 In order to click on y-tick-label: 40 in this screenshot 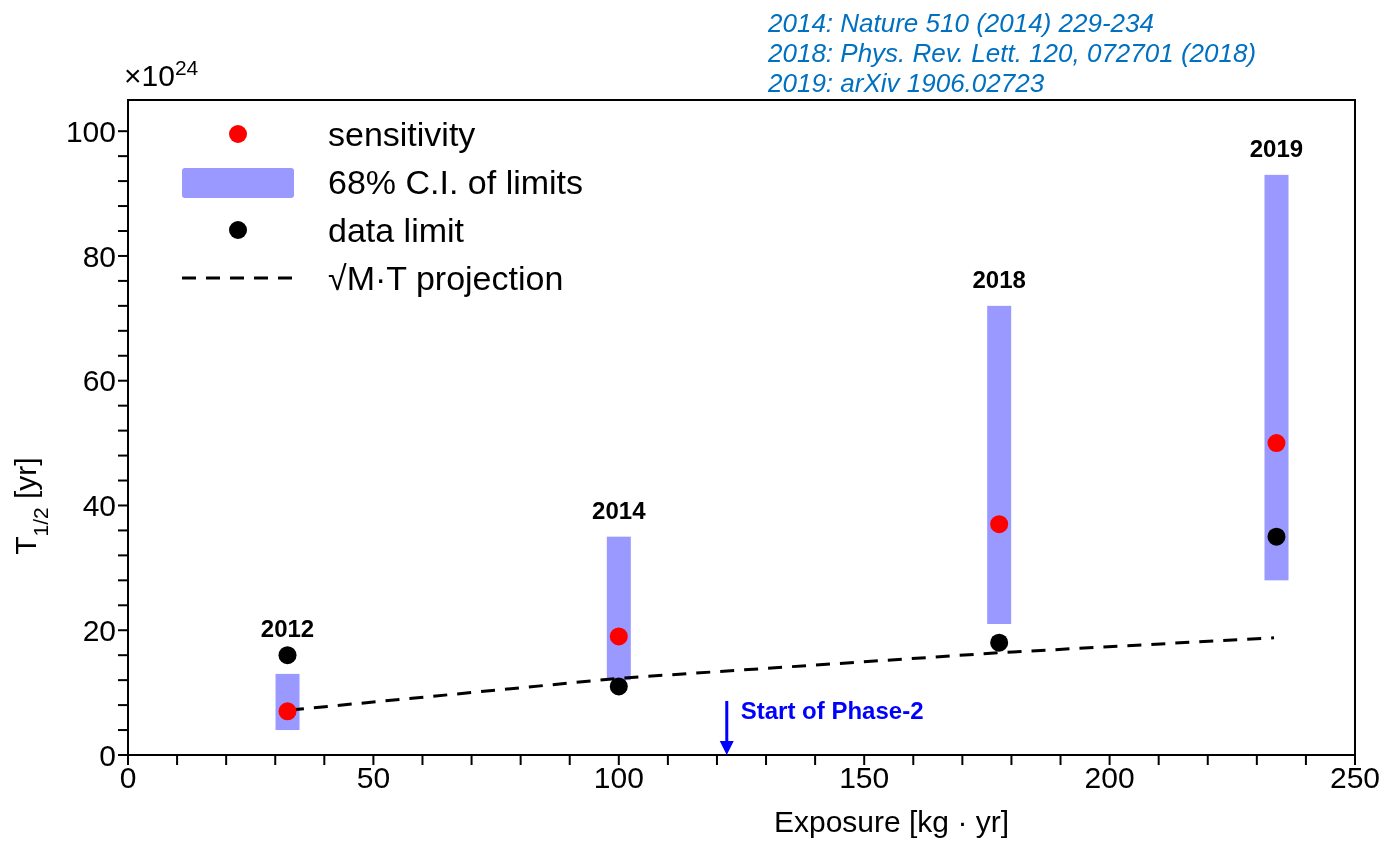, I will do `click(99, 506)`.